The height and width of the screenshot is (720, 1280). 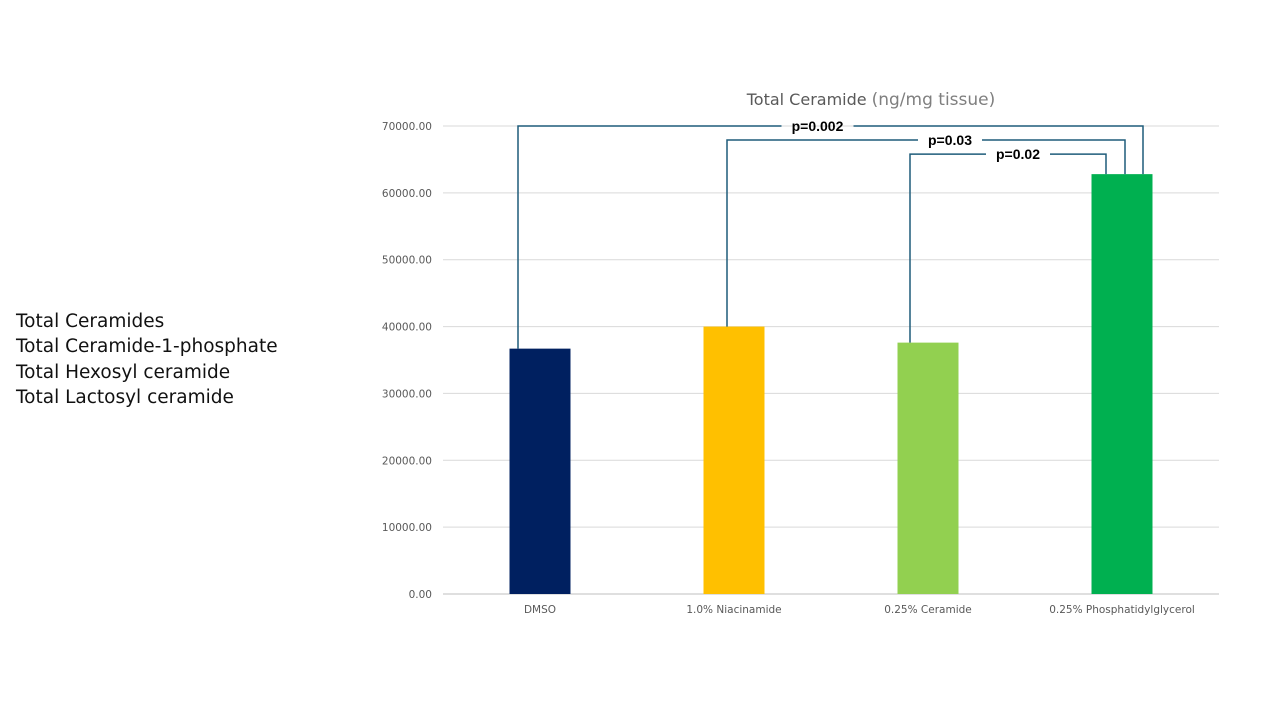 I want to click on metric-list-item: Total Lactosyl ceramide, so click(x=125, y=398).